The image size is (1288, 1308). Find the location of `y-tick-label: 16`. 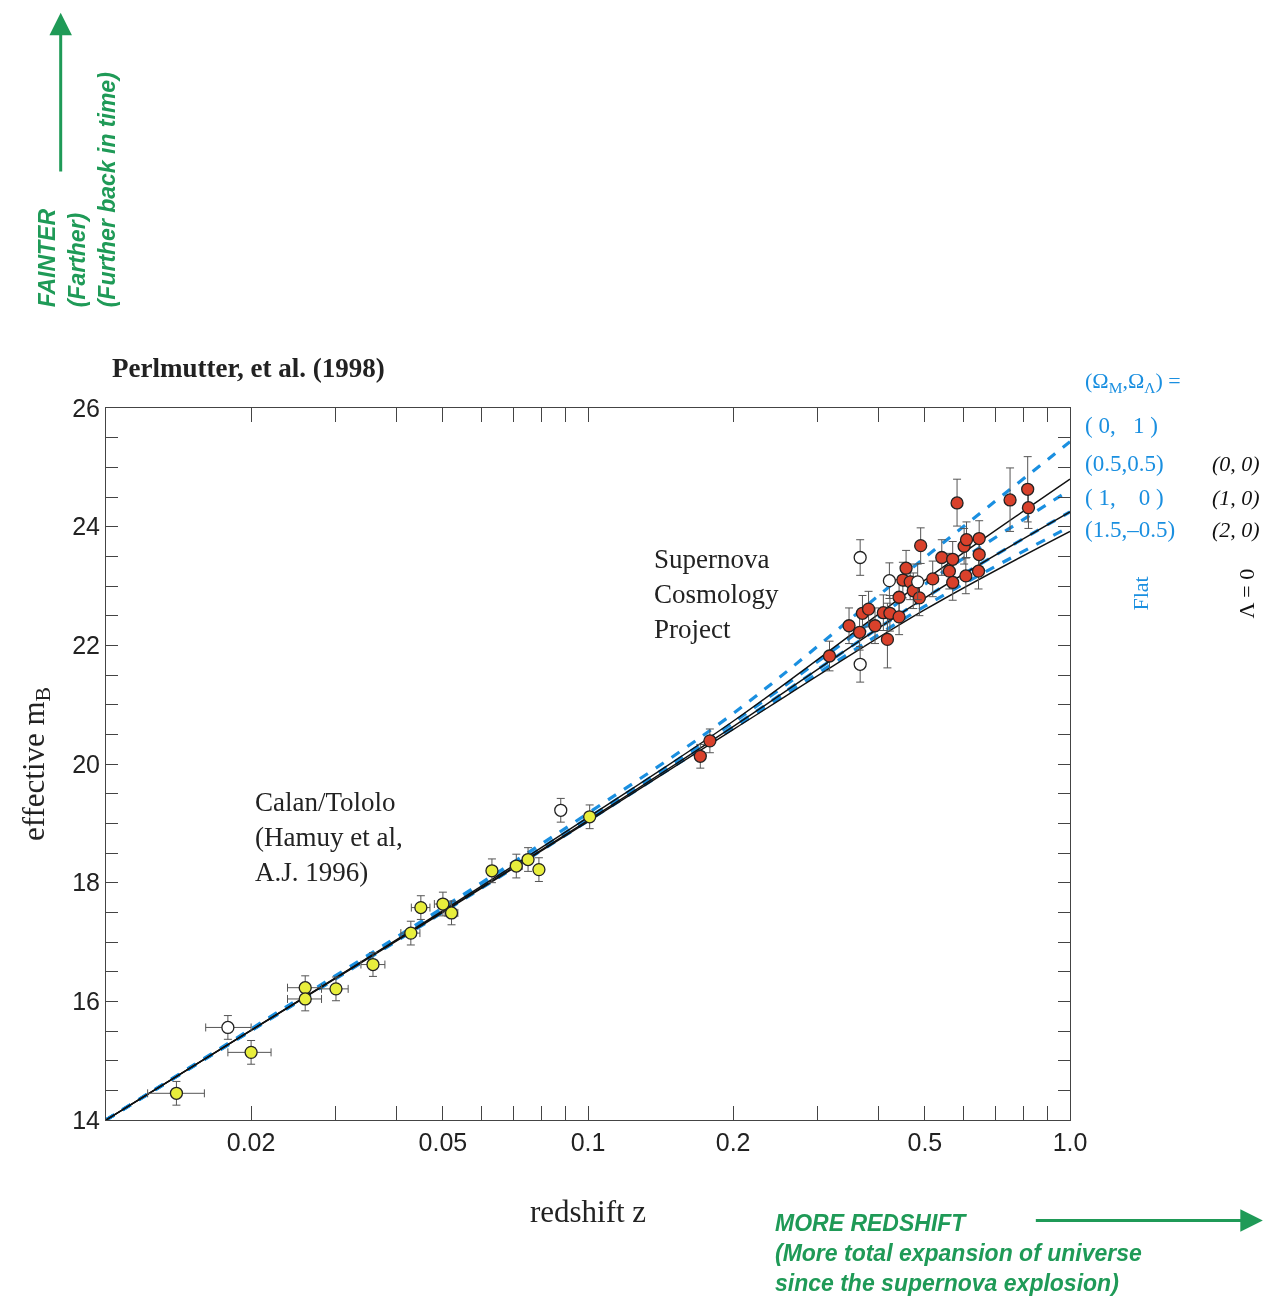

y-tick-label: 16 is located at coordinates (86, 1001).